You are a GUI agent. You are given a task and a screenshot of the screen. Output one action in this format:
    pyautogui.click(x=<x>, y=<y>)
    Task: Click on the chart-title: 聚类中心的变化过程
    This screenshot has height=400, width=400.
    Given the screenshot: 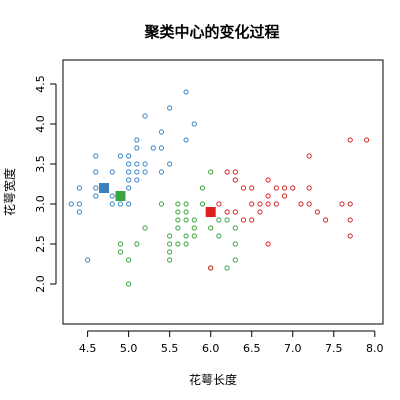 What is the action you would take?
    pyautogui.click(x=211, y=32)
    